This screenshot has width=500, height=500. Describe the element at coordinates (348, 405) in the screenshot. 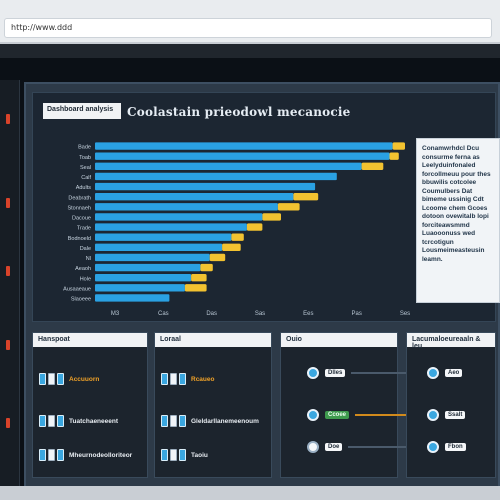

I see `card-3: Ouio Dlles Ccoee Doe` at that location.